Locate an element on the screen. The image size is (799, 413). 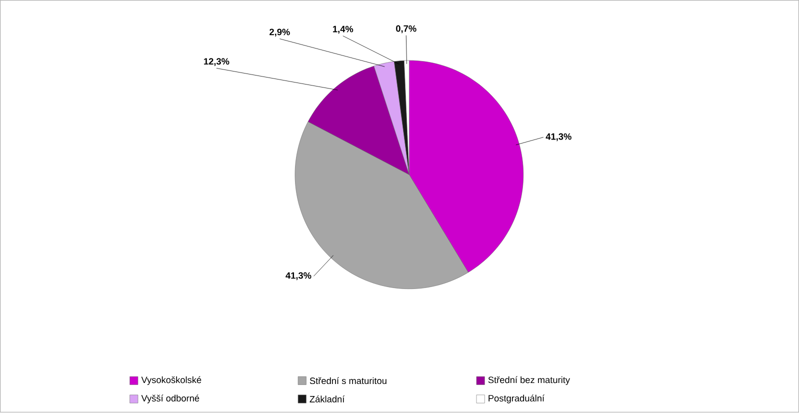
legend-label: Střední bez maturity is located at coordinates (529, 381).